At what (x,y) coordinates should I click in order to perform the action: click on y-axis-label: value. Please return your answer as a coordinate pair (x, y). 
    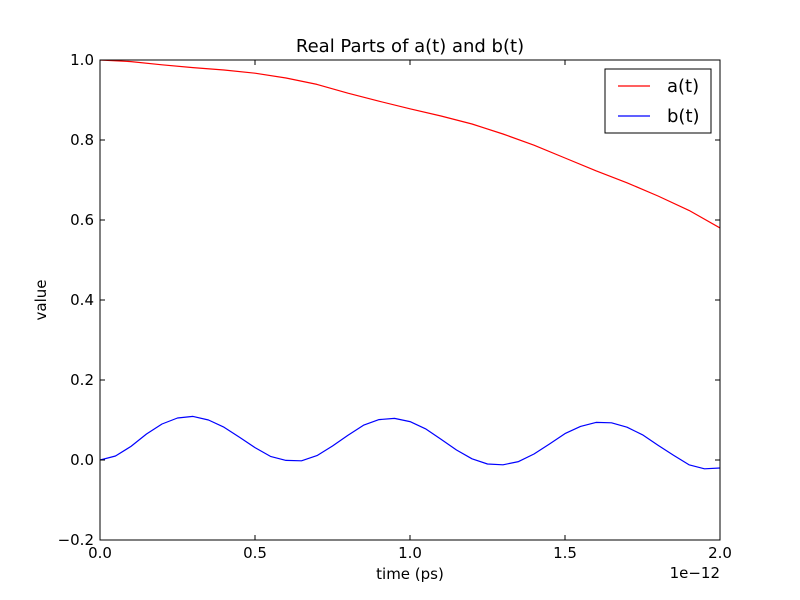
    Looking at the image, I should click on (41, 300).